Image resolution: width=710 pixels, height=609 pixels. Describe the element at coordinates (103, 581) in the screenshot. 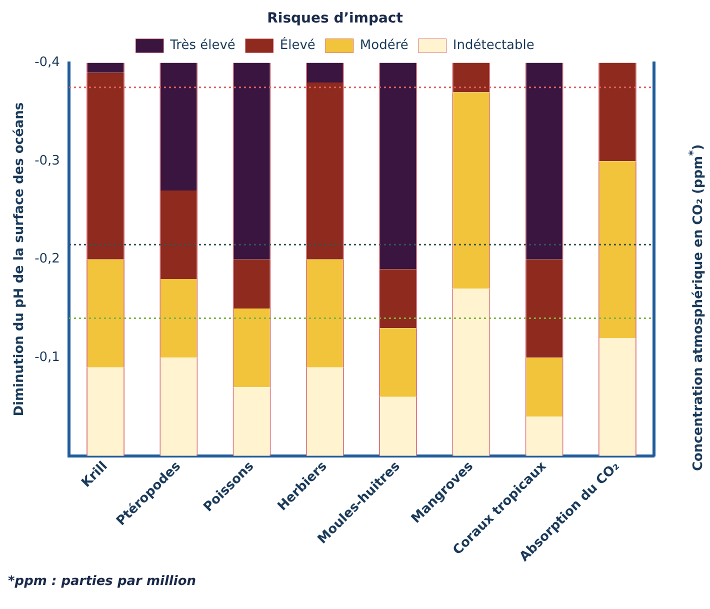

I see `text: *ppm : parties par million` at that location.